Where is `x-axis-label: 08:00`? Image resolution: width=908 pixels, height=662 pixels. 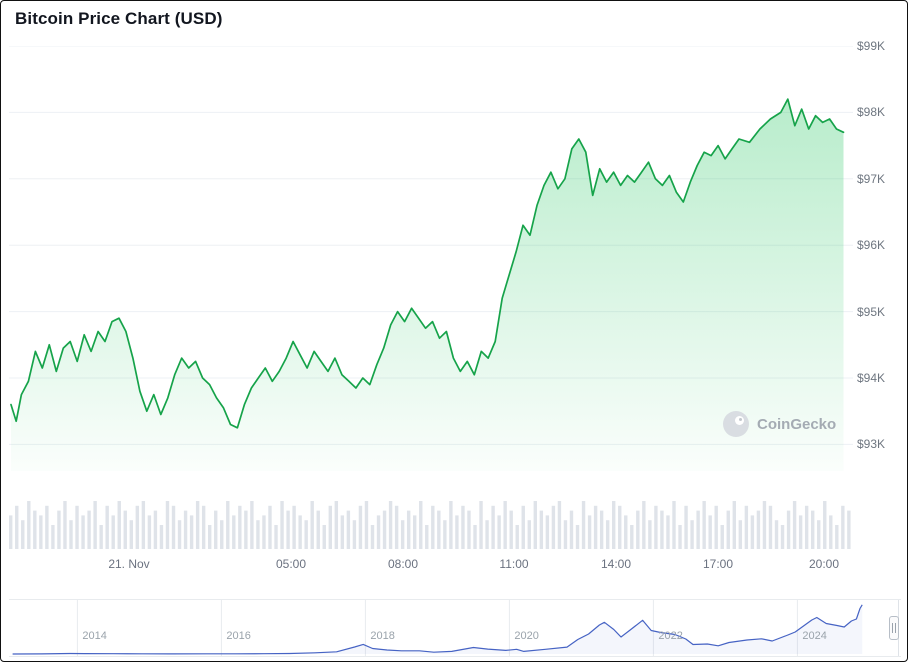
x-axis-label: 08:00 is located at coordinates (403, 564).